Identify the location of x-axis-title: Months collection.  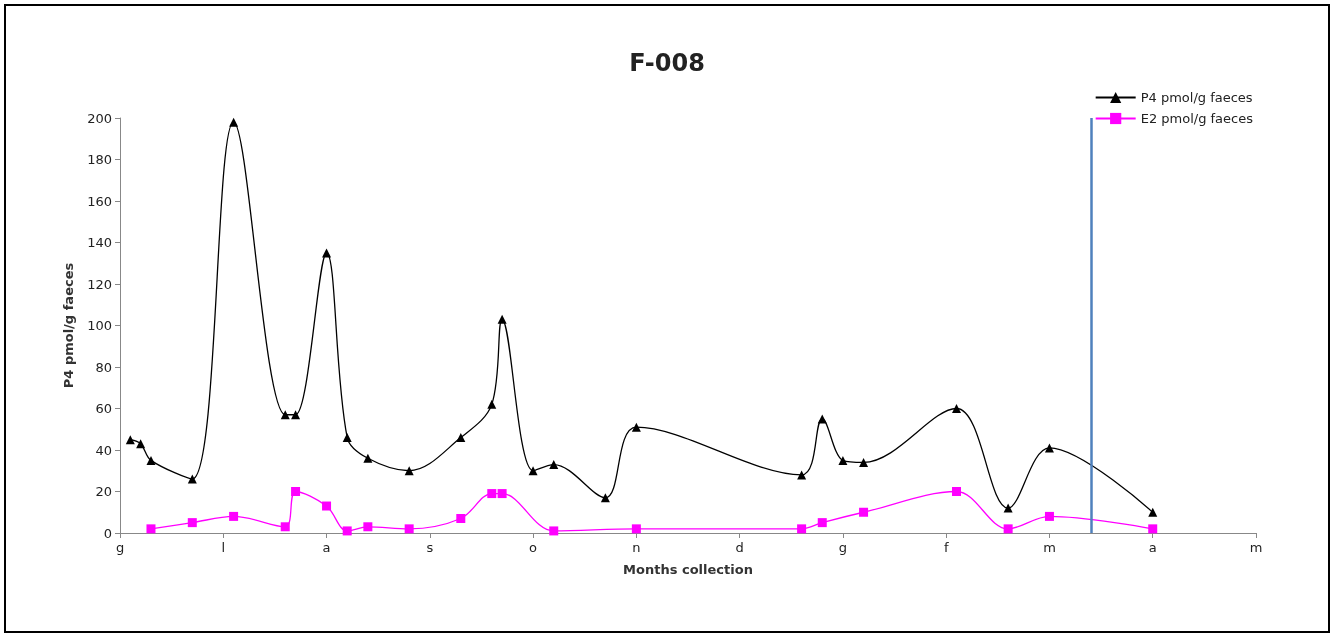
(688, 569).